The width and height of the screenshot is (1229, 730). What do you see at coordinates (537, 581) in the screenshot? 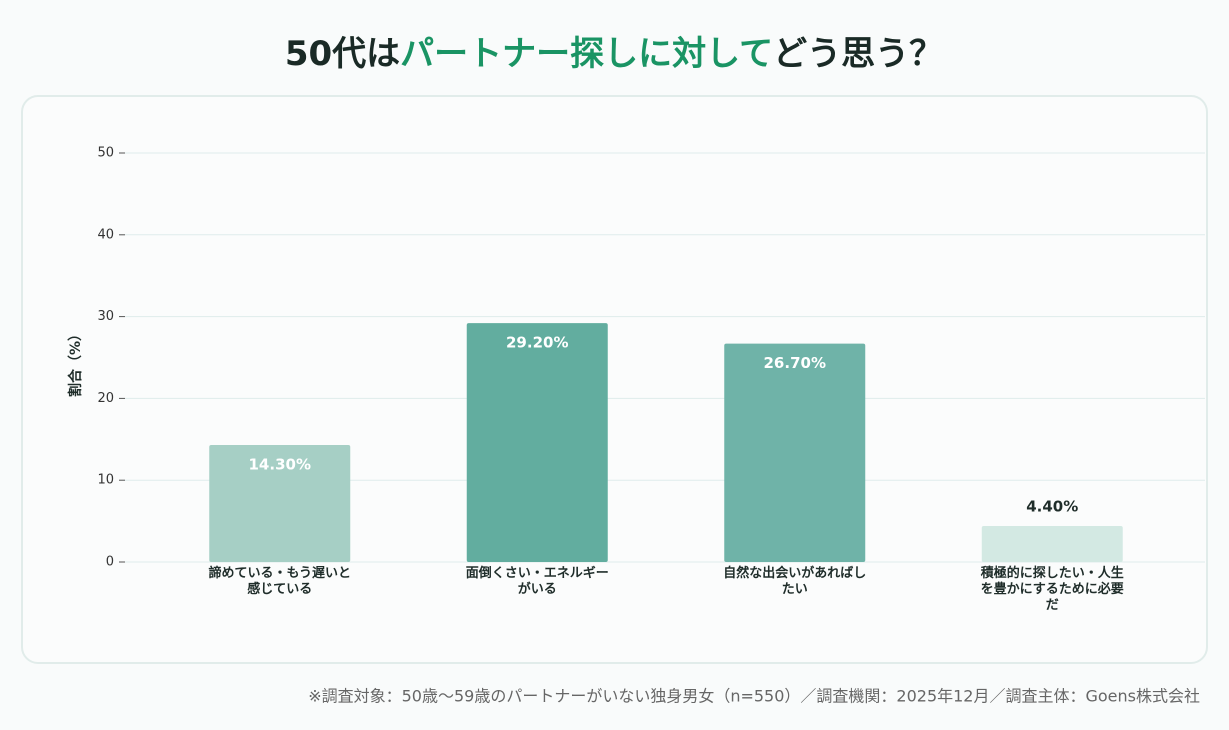
I see `x-tick-label: 面倒くさい・エネルギーがいる` at bounding box center [537, 581].